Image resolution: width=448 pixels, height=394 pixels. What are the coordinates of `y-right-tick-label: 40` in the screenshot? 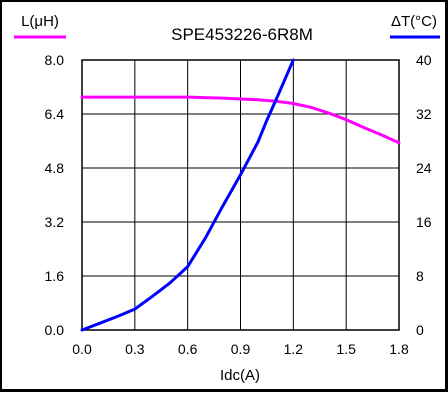 It's located at (424, 60).